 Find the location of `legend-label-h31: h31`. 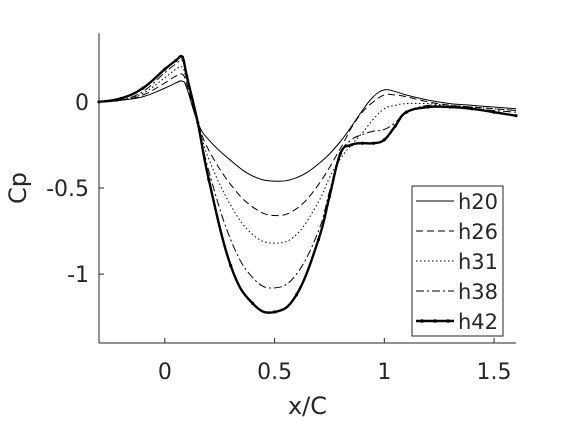

legend-label-h31: h31 is located at coordinates (478, 262).